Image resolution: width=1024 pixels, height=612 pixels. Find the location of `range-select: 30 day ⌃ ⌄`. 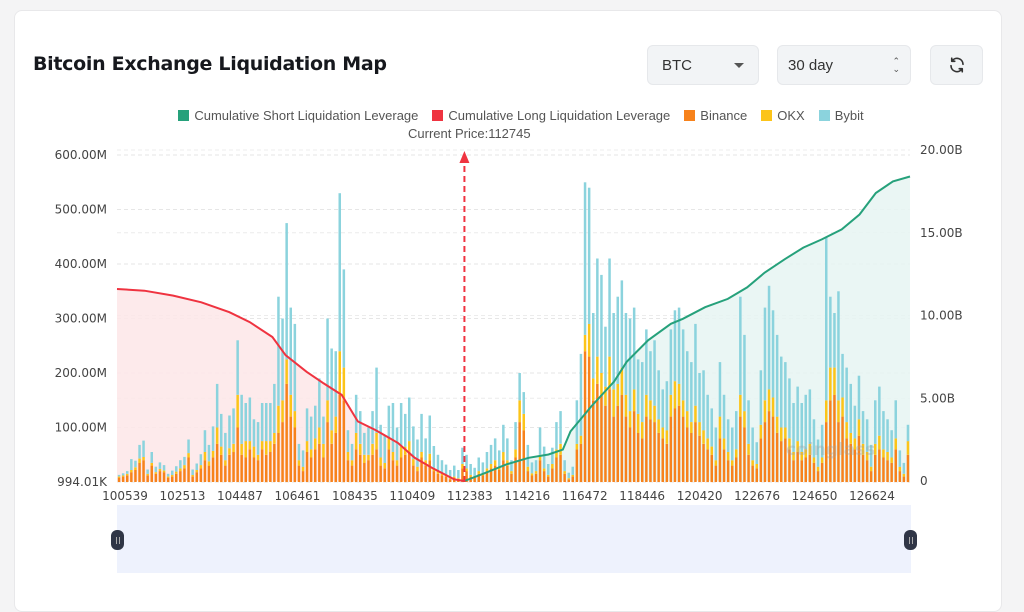

range-select: 30 day ⌃ ⌄ is located at coordinates (844, 65).